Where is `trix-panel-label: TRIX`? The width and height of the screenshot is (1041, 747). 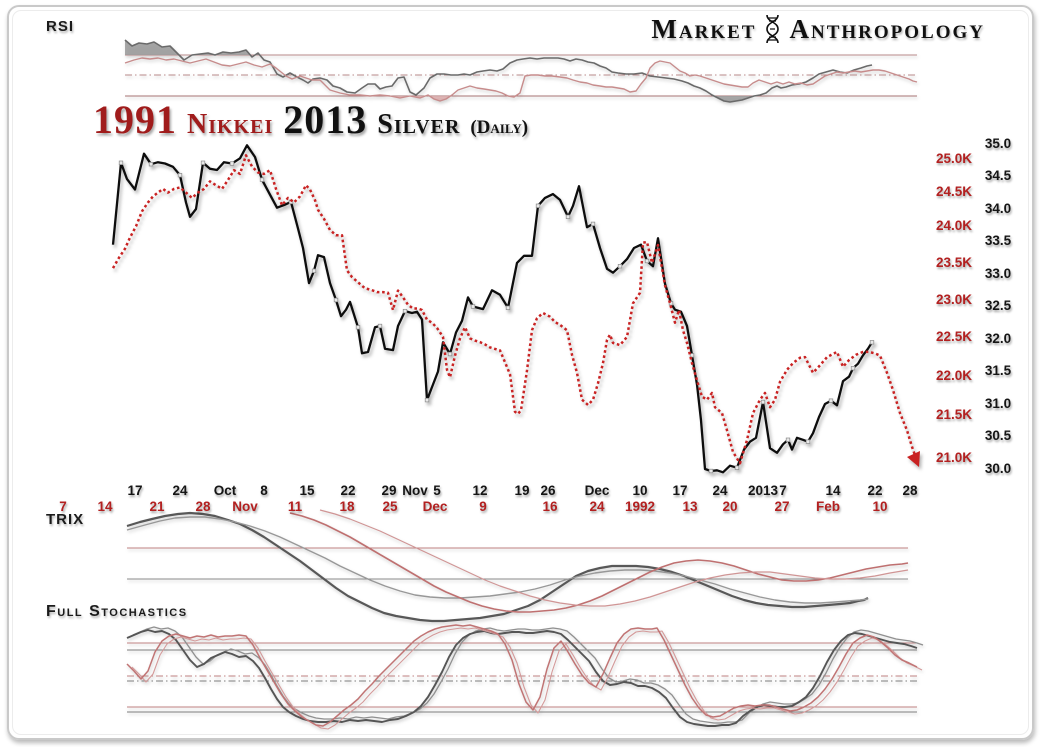 trix-panel-label: TRIX is located at coordinates (65, 519).